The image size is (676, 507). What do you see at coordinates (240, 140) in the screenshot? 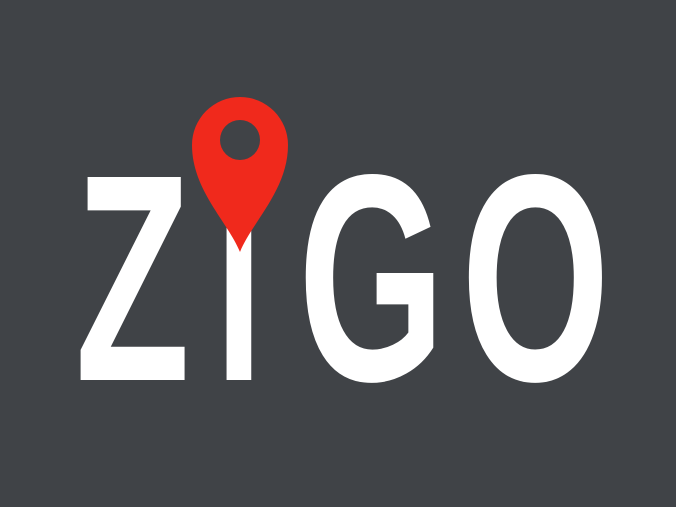
I see `pin-hole` at bounding box center [240, 140].